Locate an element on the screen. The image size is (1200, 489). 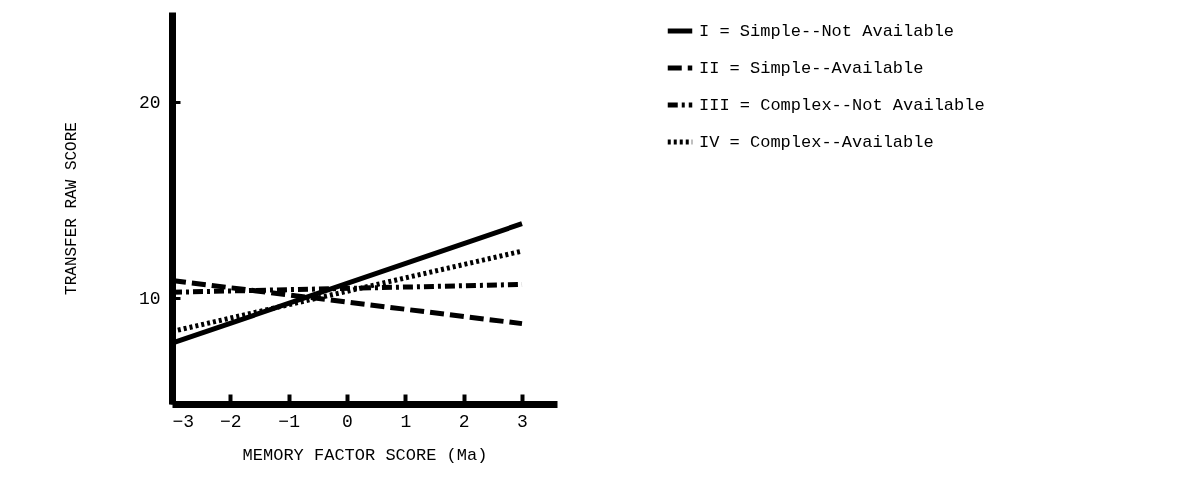
x-tick-label: 2 is located at coordinates (464, 421).